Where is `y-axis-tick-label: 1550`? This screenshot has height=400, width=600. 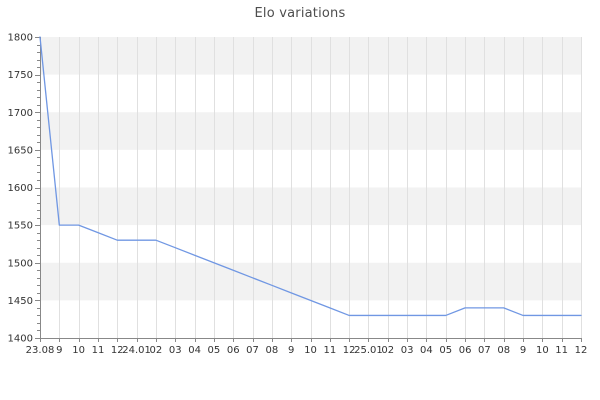
y-axis-tick-label: 1550 is located at coordinates (20, 226).